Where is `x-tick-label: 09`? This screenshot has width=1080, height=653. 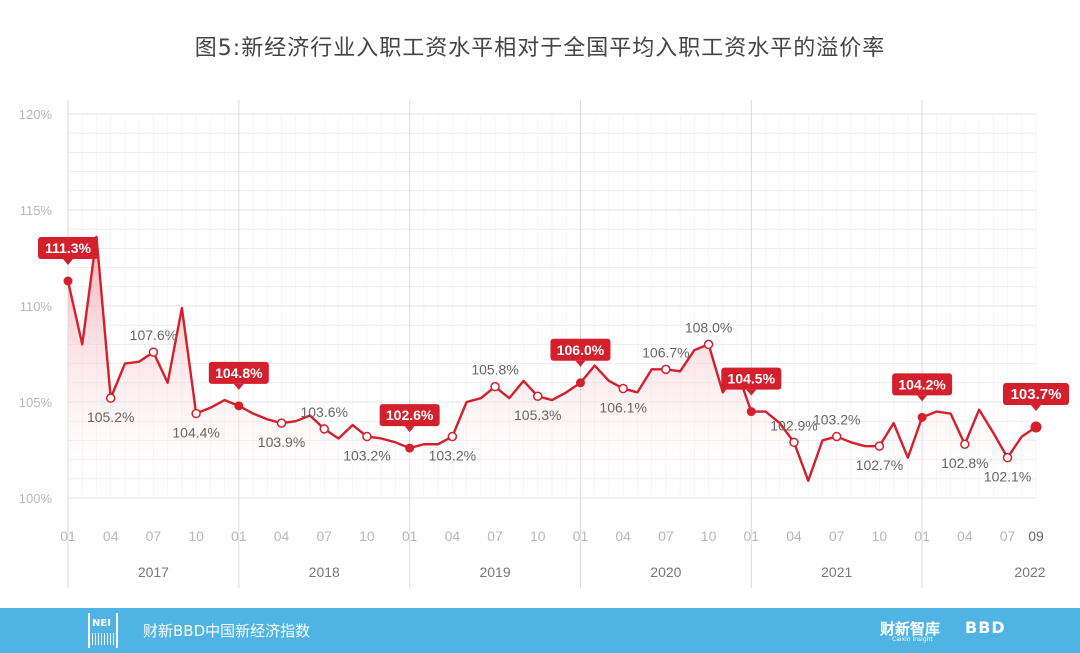
x-tick-label: 09 is located at coordinates (1036, 536).